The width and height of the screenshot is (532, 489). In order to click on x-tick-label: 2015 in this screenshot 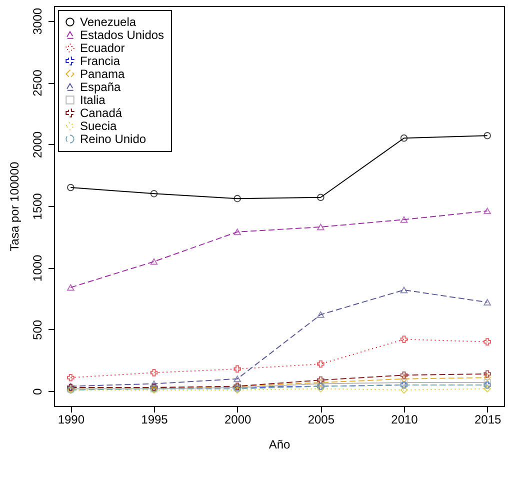, I will do `click(488, 419)`.